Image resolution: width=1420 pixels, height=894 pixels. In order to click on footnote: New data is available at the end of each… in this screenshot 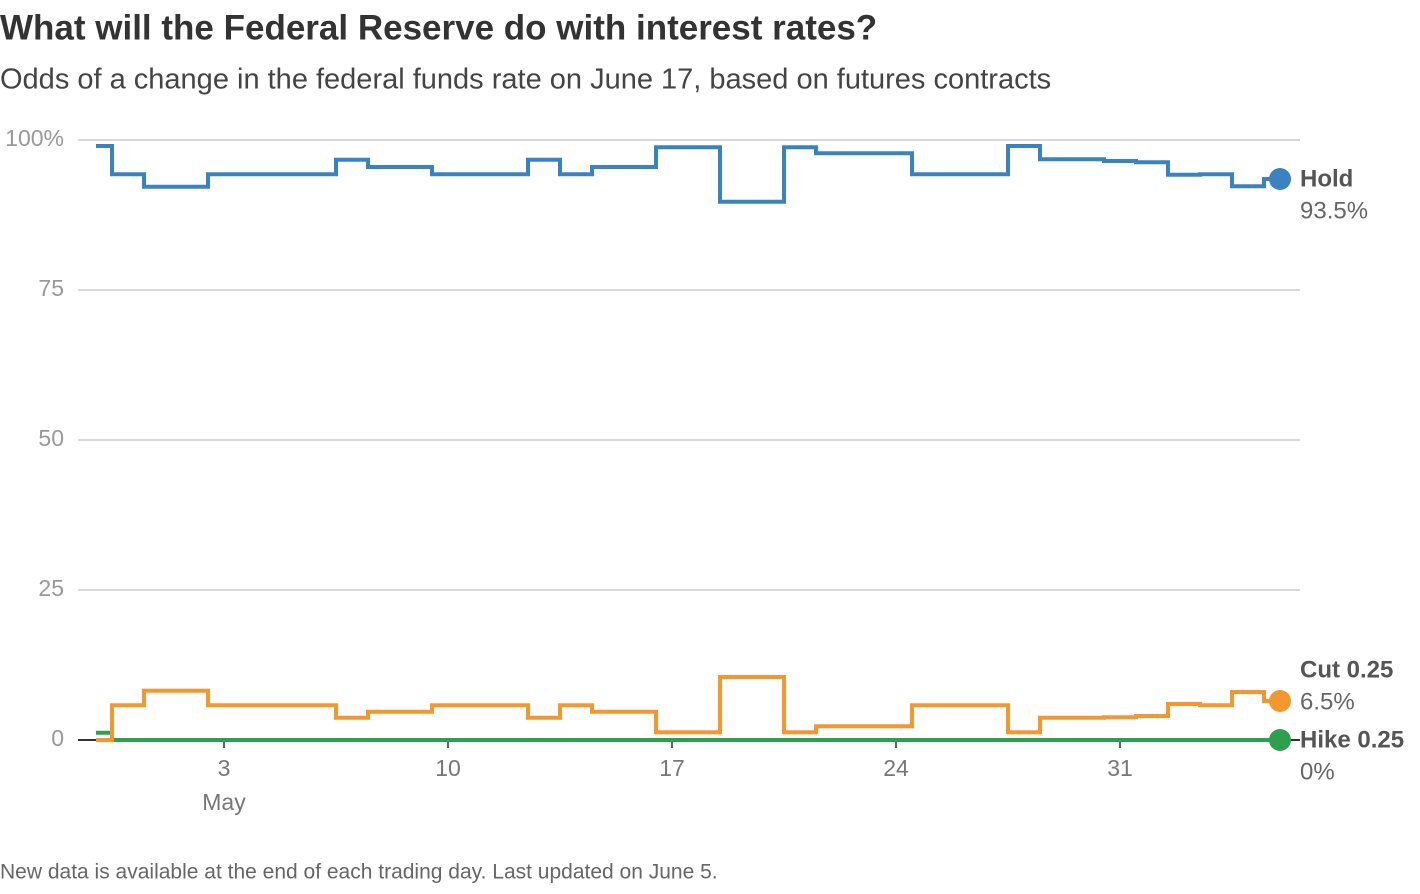, I will do `click(359, 872)`.